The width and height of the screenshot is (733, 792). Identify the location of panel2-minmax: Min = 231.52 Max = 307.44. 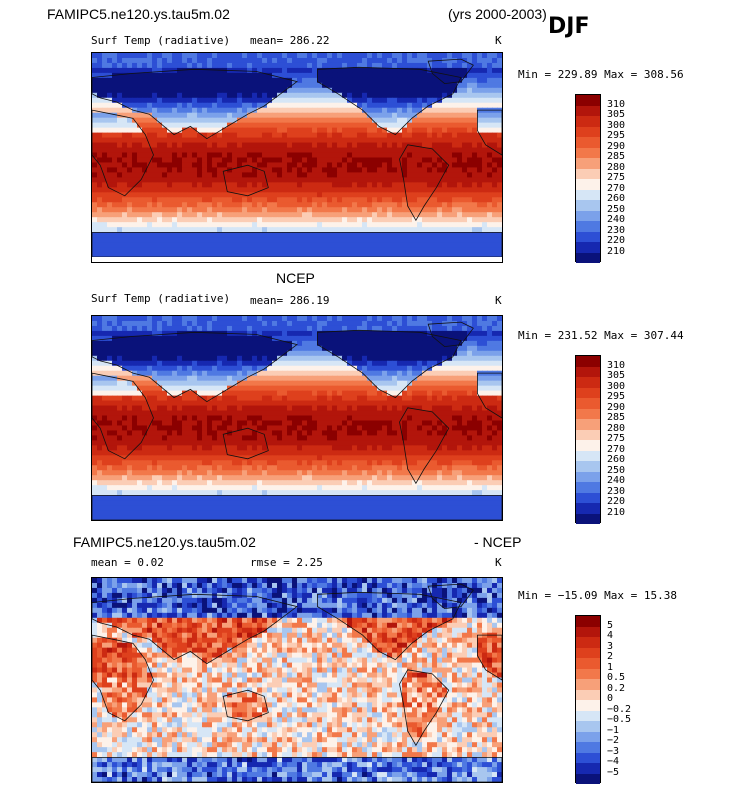
(601, 335).